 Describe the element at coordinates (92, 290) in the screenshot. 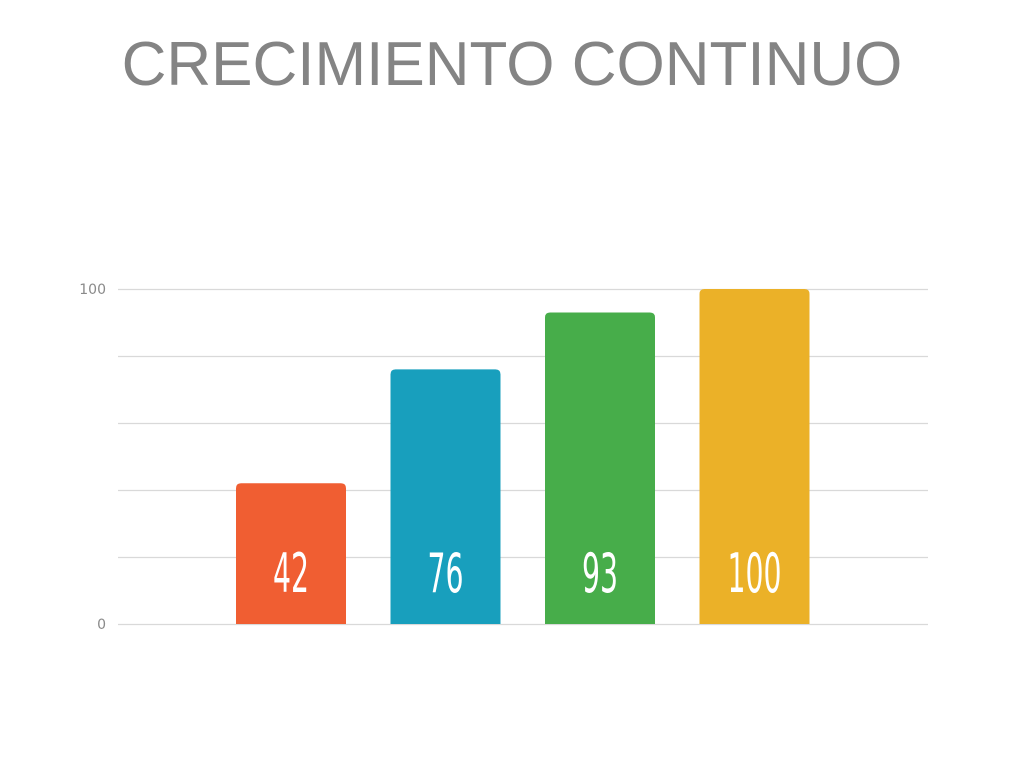

I see `y-tick-label-max: 100` at that location.